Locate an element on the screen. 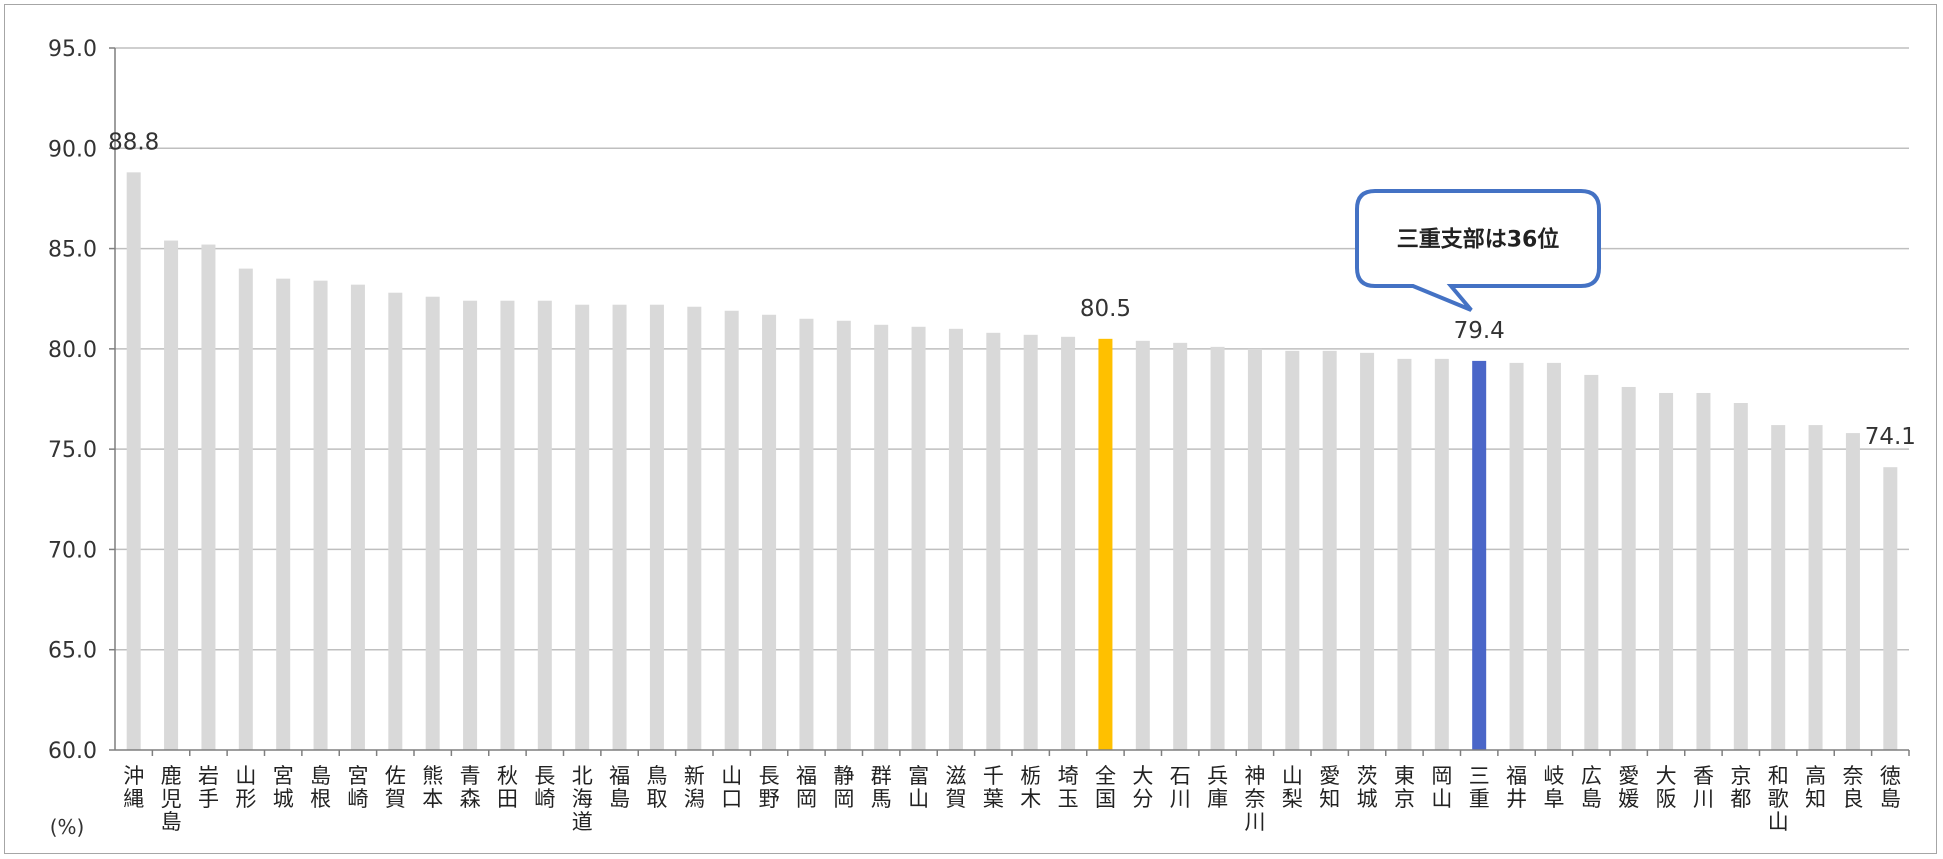 The image size is (1943, 859). bar-千葉 is located at coordinates (993, 541).